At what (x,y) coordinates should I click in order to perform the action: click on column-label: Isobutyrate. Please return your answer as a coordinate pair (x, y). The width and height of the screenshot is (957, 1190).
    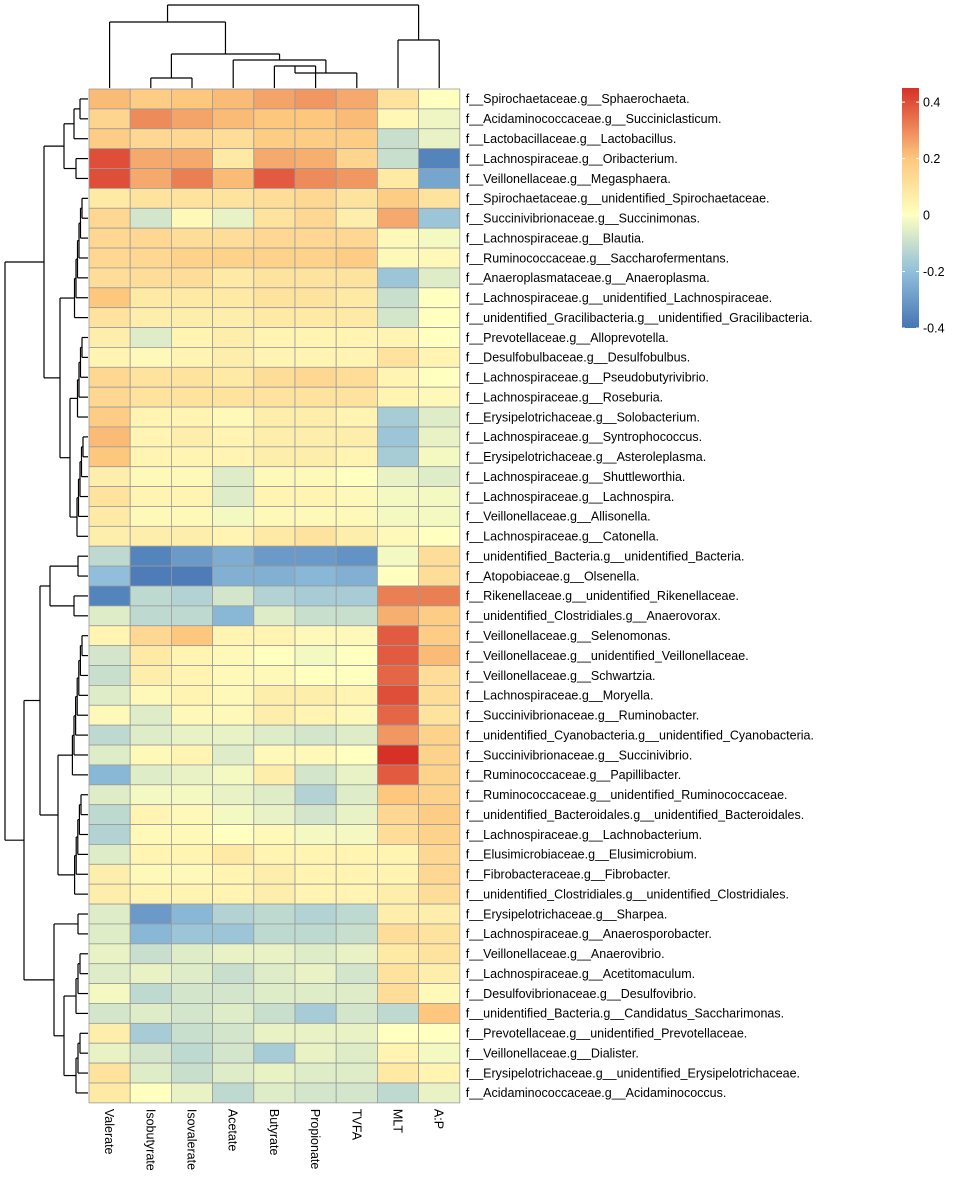
    Looking at the image, I should click on (150, 1140).